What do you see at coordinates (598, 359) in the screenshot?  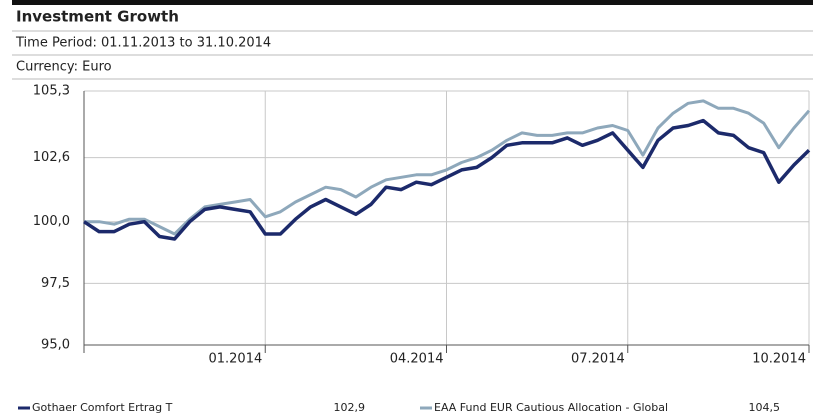 I see `x-tick-label: 07.2014` at bounding box center [598, 359].